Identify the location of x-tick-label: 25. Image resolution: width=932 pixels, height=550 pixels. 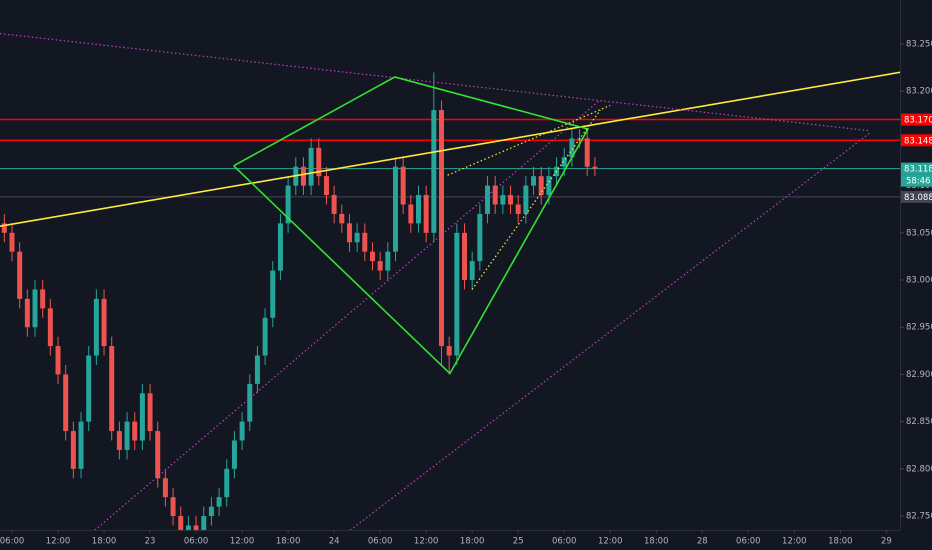
(518, 542).